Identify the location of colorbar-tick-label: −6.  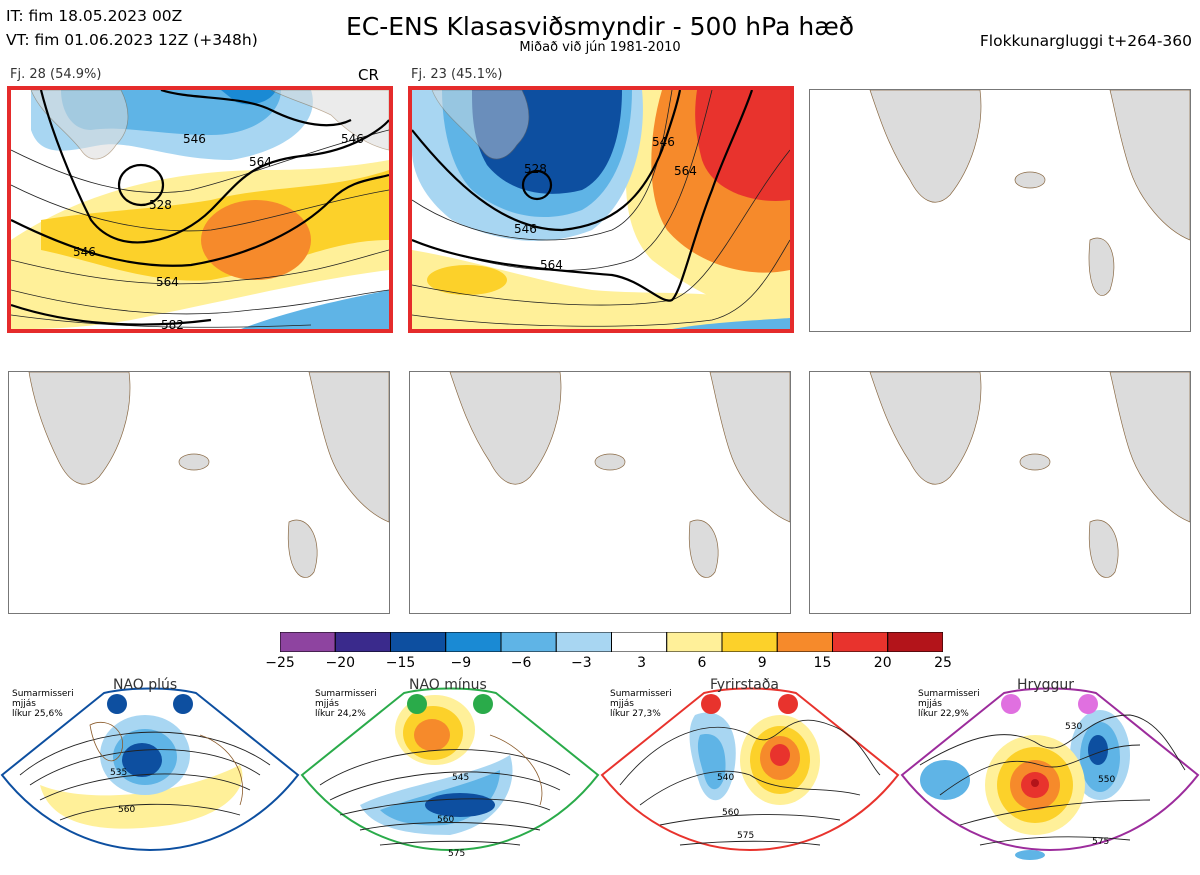
(521, 663).